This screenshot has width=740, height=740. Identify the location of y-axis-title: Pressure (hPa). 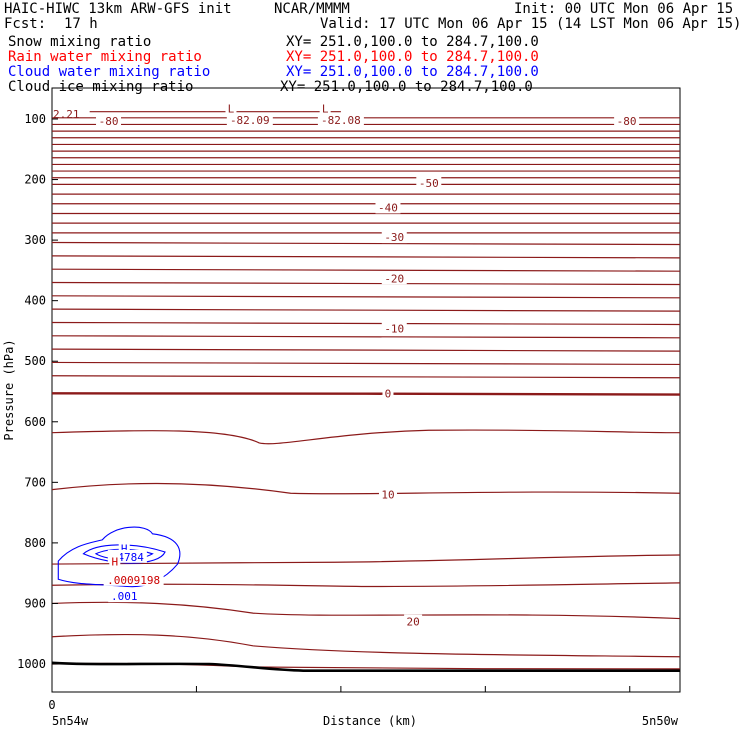
(9, 389).